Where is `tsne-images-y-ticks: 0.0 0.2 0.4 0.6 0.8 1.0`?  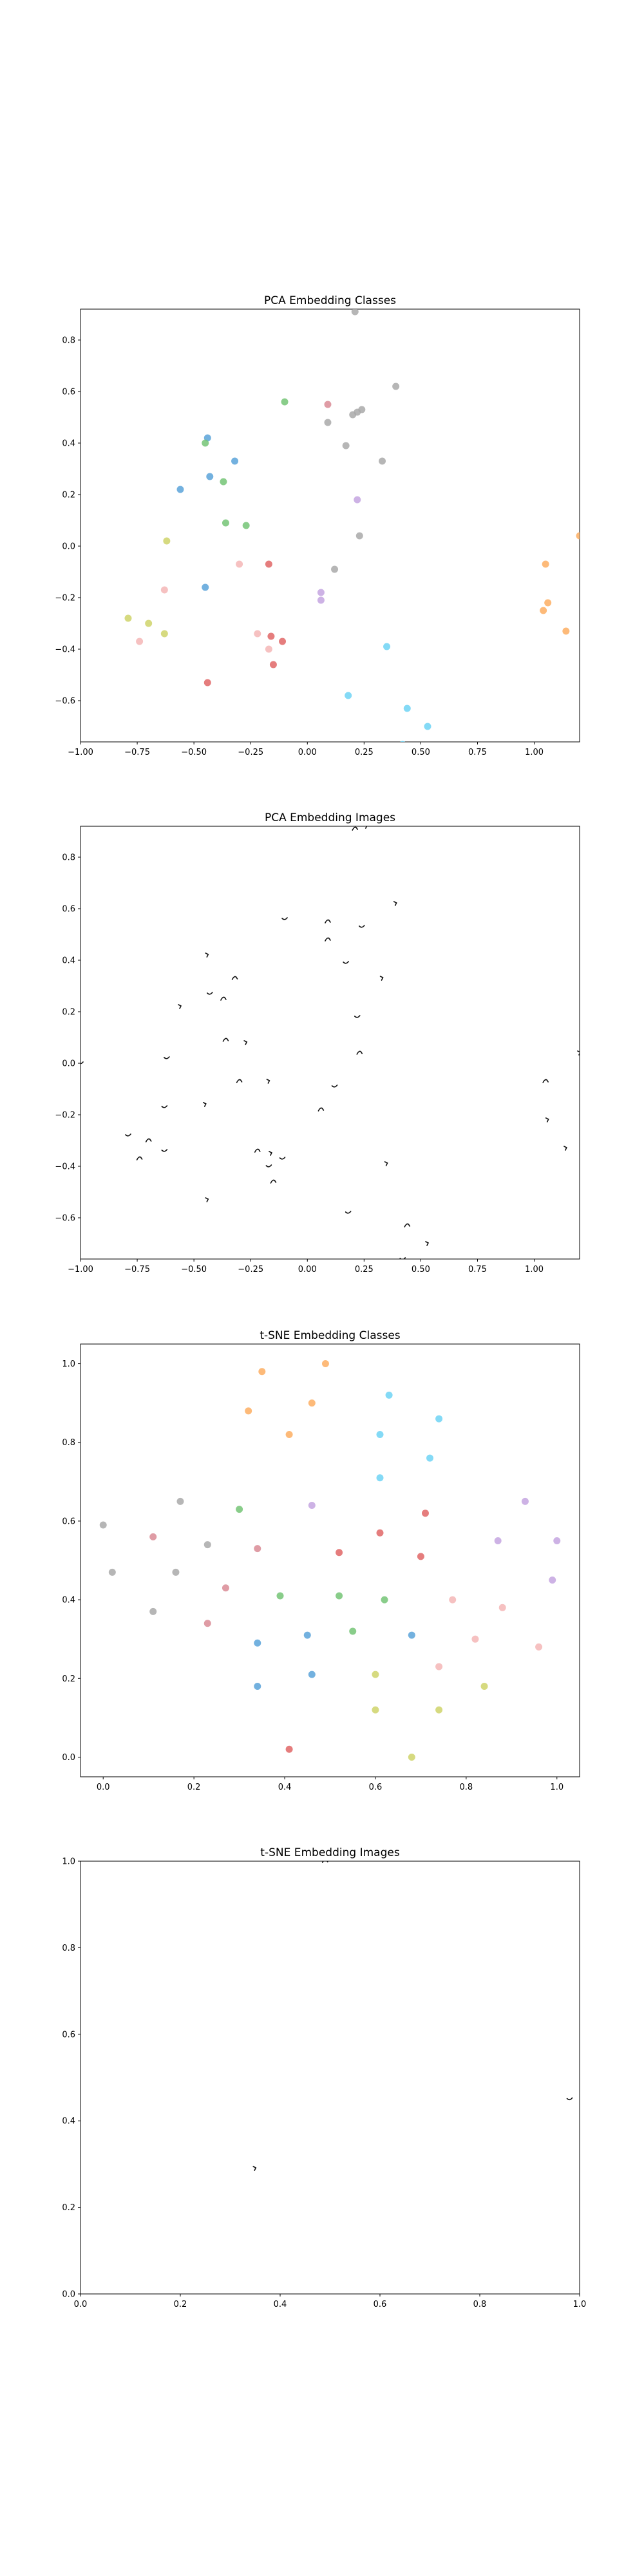 tsne-images-y-ticks: 0.0 0.2 0.4 0.6 0.8 1.0 is located at coordinates (71, 2078).